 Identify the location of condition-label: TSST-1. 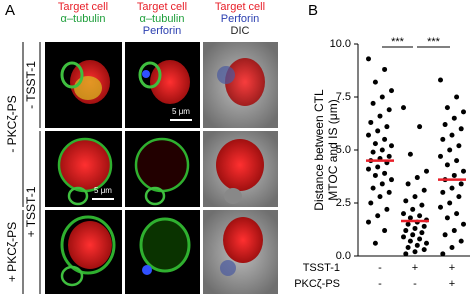
(321, 268).